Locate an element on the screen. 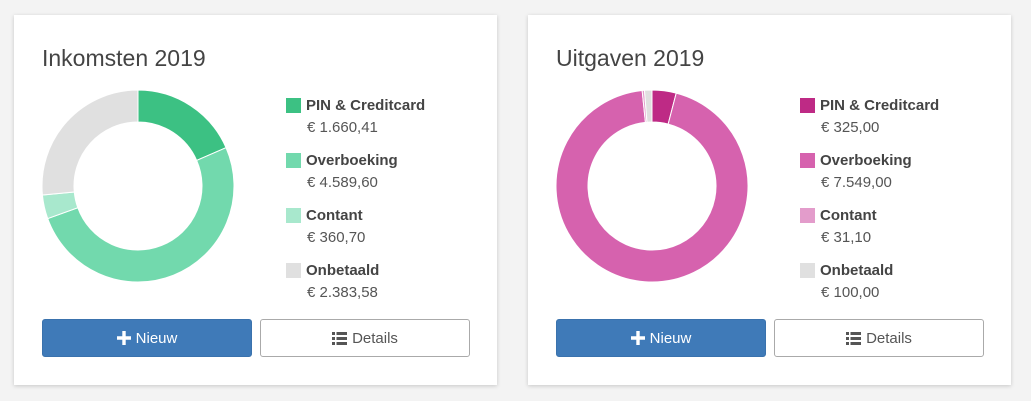  legend-value: € 31,10 is located at coordinates (846, 237).